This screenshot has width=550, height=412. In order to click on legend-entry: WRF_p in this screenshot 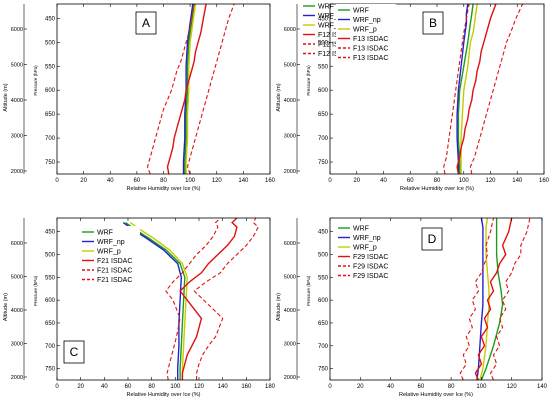, I will do `click(365, 248)`.